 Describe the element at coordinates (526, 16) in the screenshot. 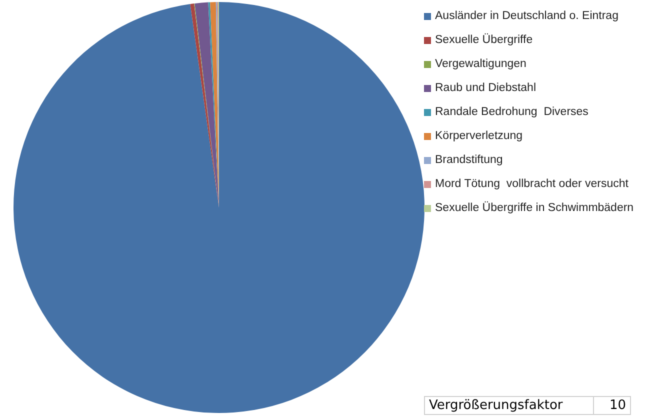

I see `legend-label: Ausländer in Deutschland o. Eintrag` at that location.